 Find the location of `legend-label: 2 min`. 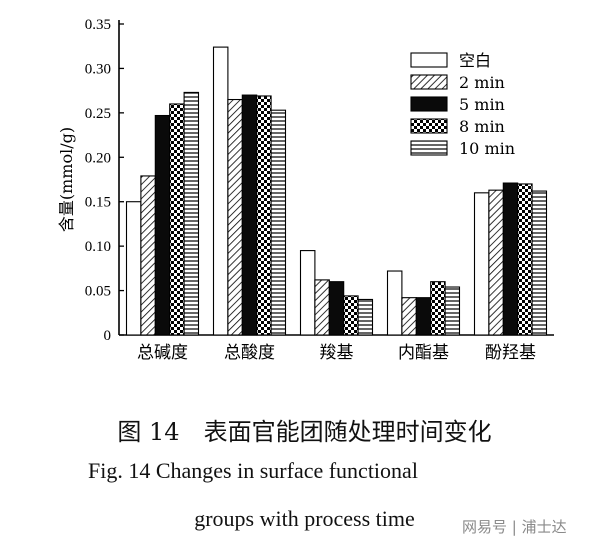

legend-label: 2 min is located at coordinates (482, 82).